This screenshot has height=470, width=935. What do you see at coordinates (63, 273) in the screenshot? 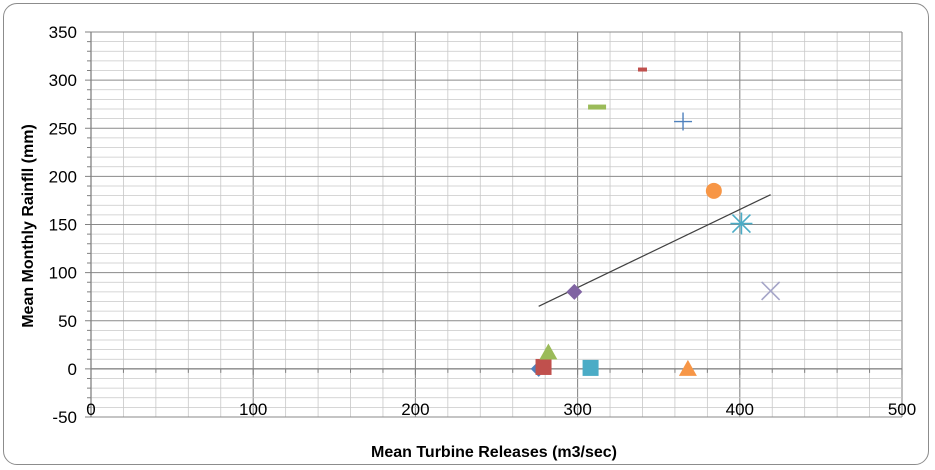
I see `y-tick-label: 100` at bounding box center [63, 273].